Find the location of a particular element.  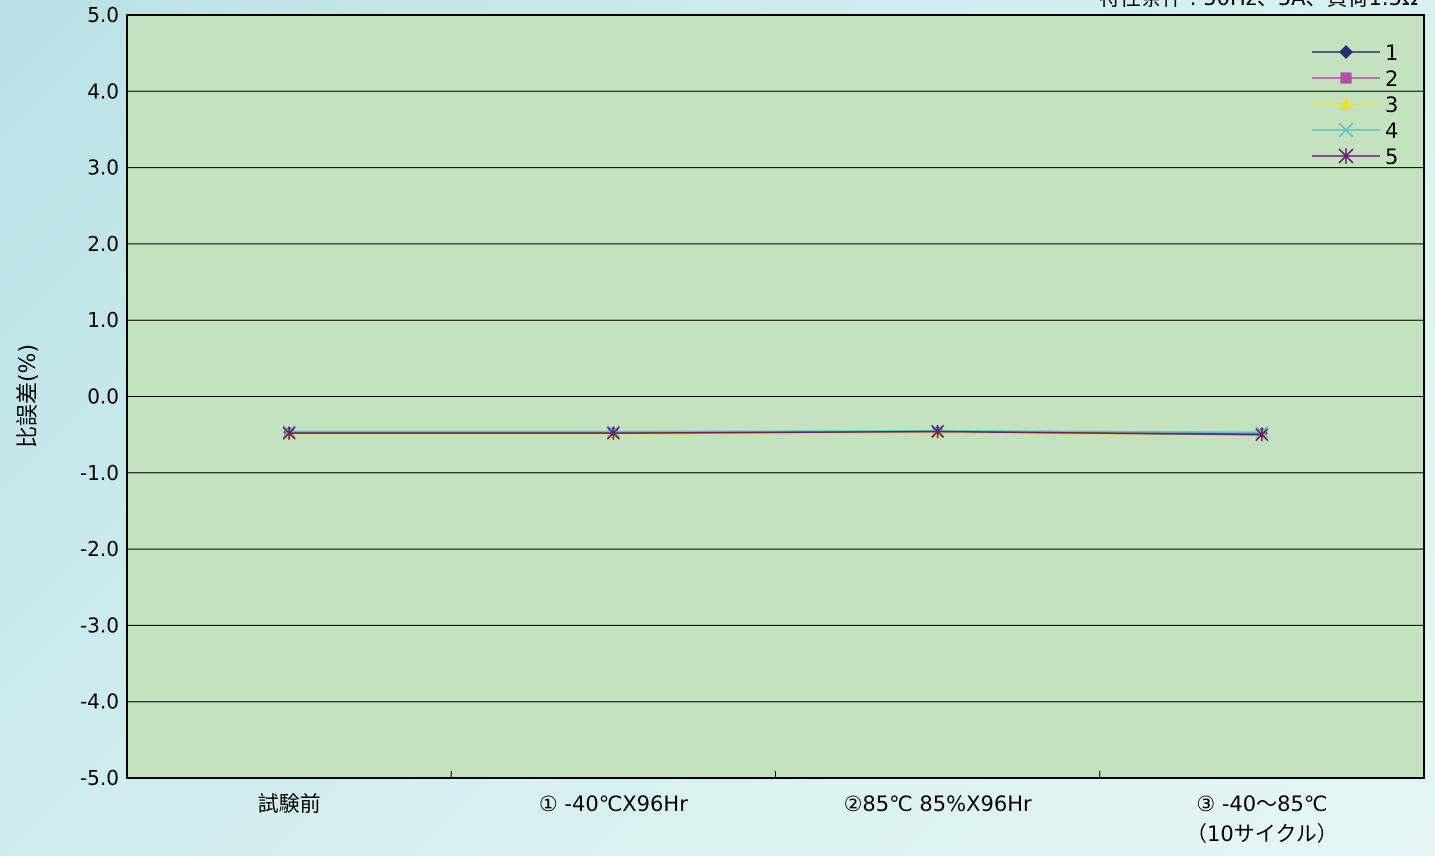

x-category-label: 試験前 is located at coordinates (289, 804).